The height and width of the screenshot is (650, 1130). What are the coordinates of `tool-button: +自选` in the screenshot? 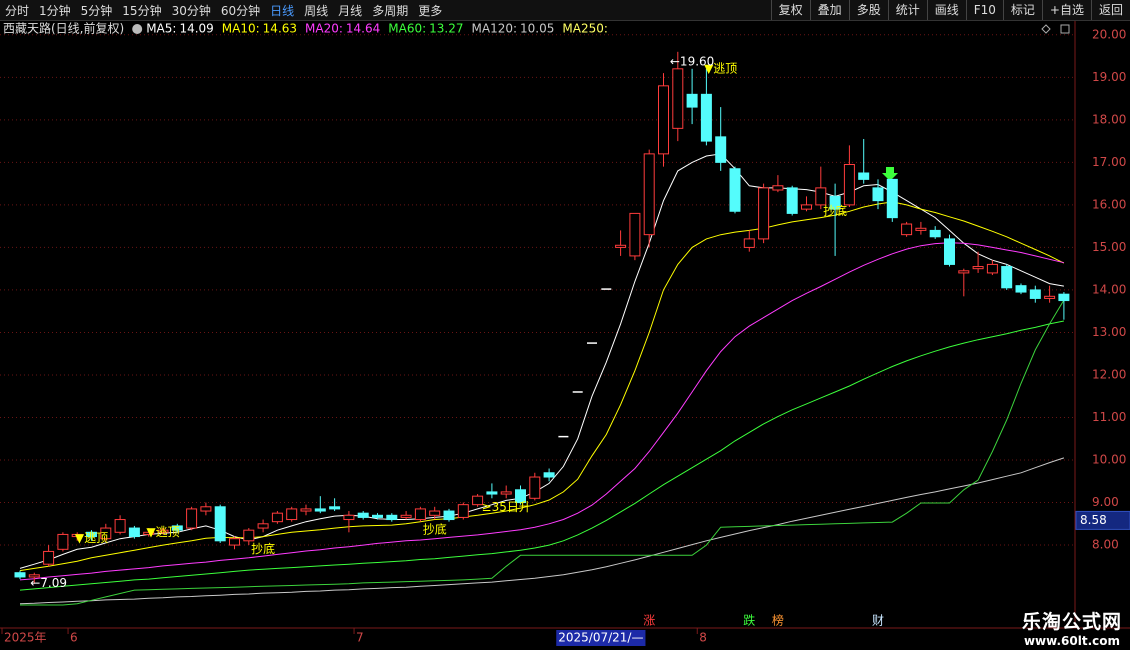 It's located at (1066, 10).